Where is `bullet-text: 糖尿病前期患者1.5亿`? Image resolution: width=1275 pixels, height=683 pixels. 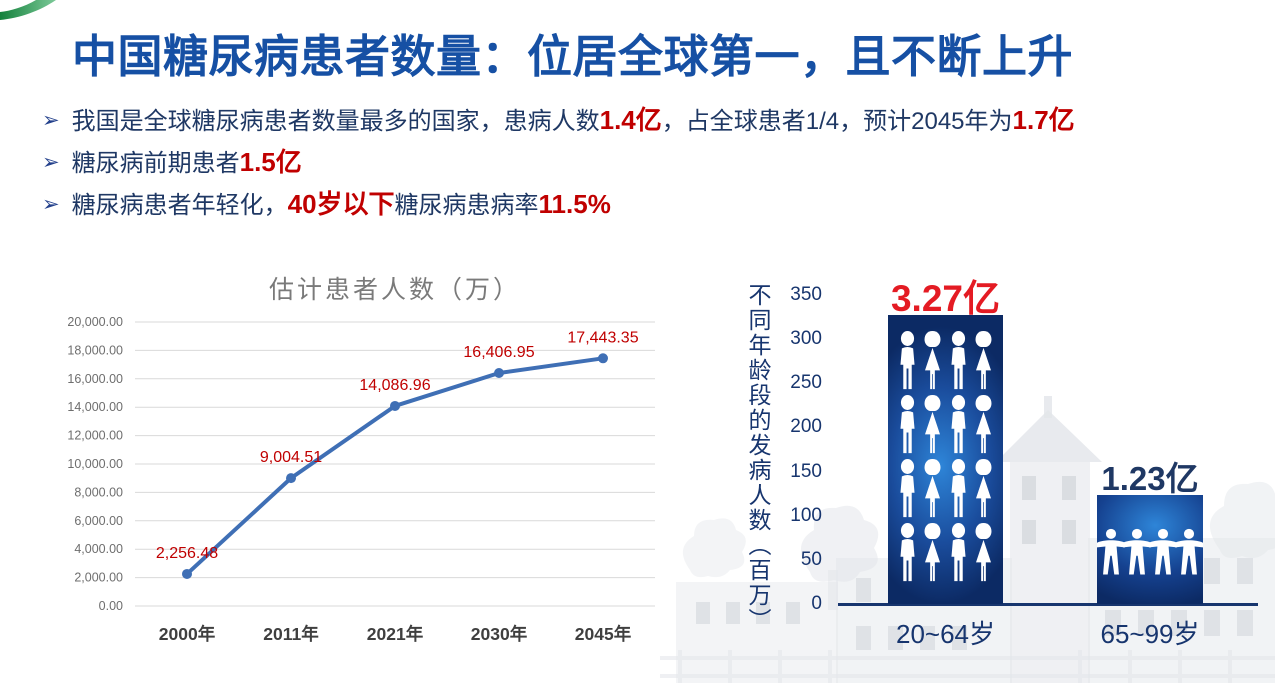
bullet-text: 糖尿病前期患者1.5亿 is located at coordinates (187, 163).